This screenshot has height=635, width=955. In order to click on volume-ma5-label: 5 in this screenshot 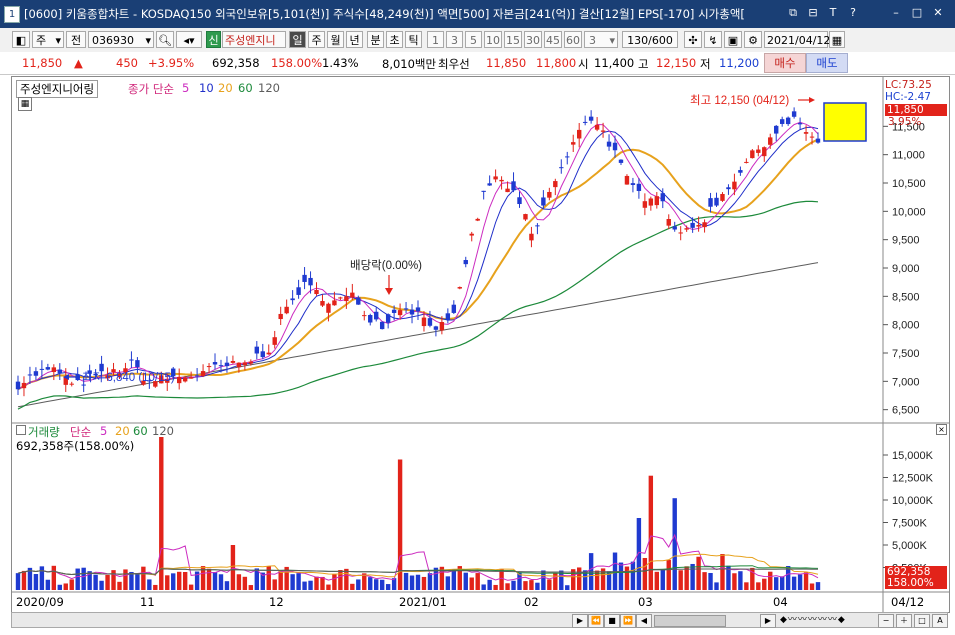, I will do `click(104, 431)`.